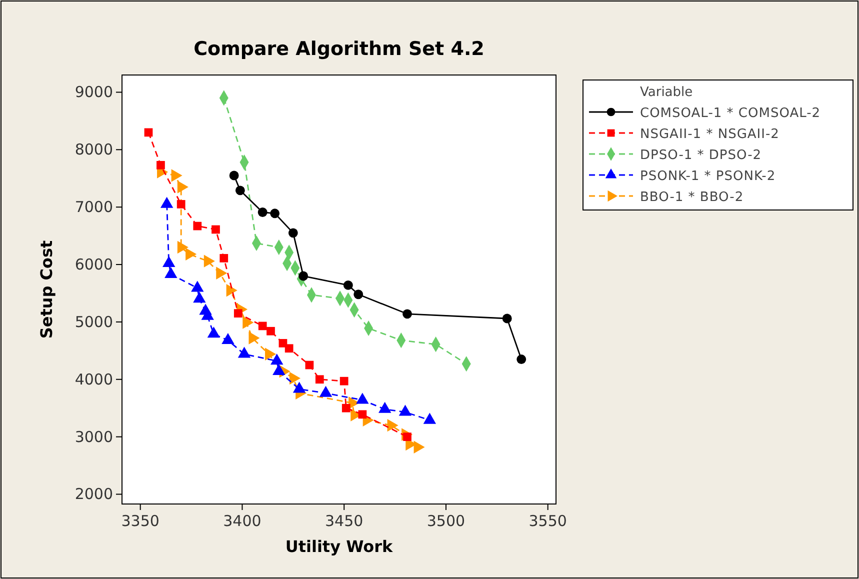  I want to click on legend-label: DPSO-1 * DPSO-2, so click(701, 155).